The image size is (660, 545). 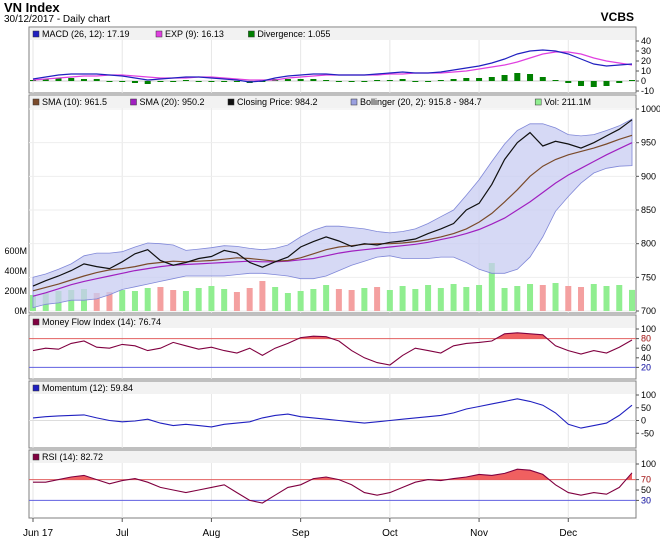 What do you see at coordinates (648, 464) in the screenshot?
I see `rsi-ytick-label: 100` at bounding box center [648, 464].